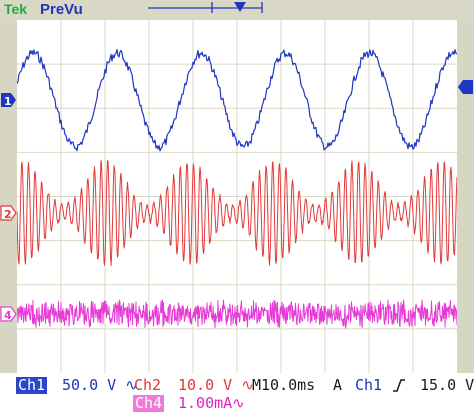  What do you see at coordinates (216, 385) in the screenshot?
I see `ch2-scale: 10.0 V ∿` at bounding box center [216, 385].